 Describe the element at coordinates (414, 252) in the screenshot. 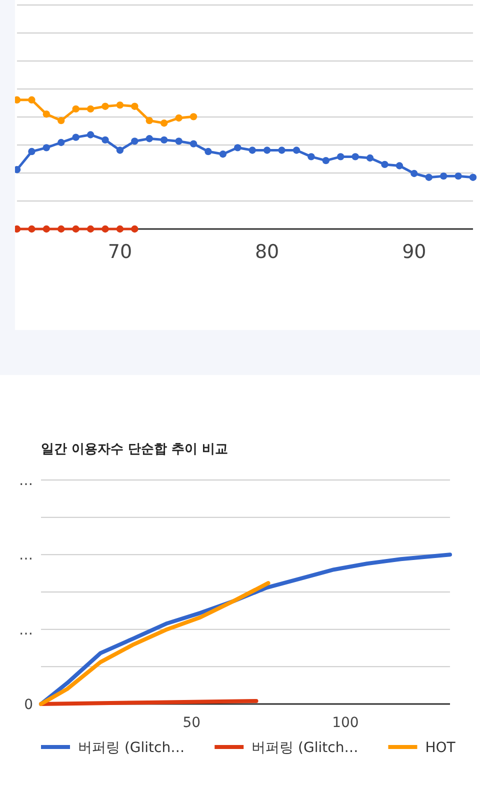

I see `x-tick-label: 90` at that location.